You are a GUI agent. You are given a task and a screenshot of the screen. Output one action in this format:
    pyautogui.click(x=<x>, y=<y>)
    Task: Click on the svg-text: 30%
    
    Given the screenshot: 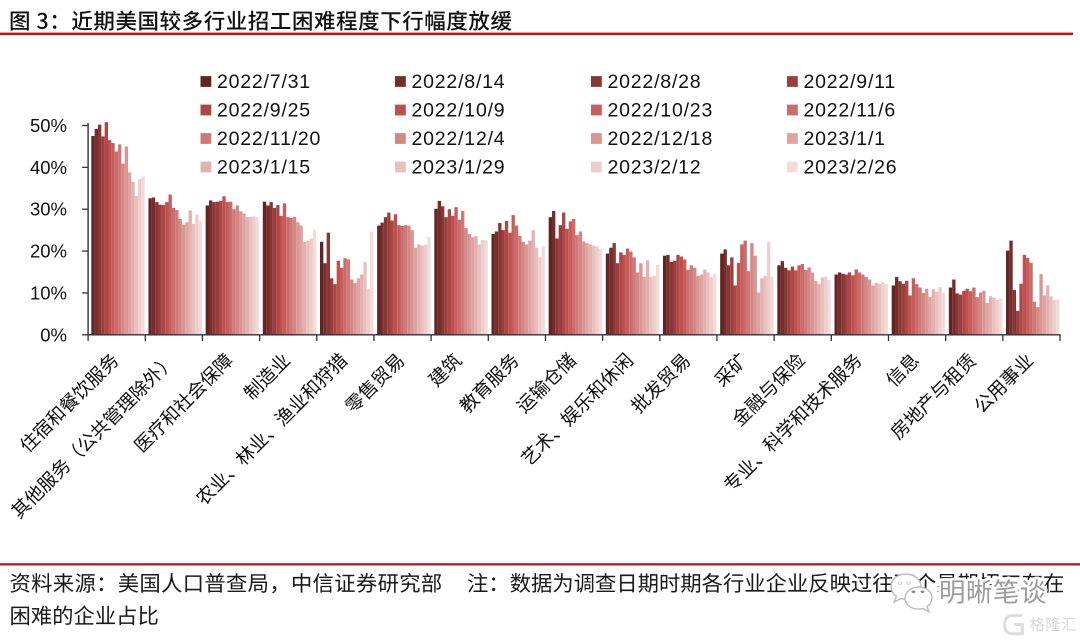 What is the action you would take?
    pyautogui.click(x=48, y=209)
    